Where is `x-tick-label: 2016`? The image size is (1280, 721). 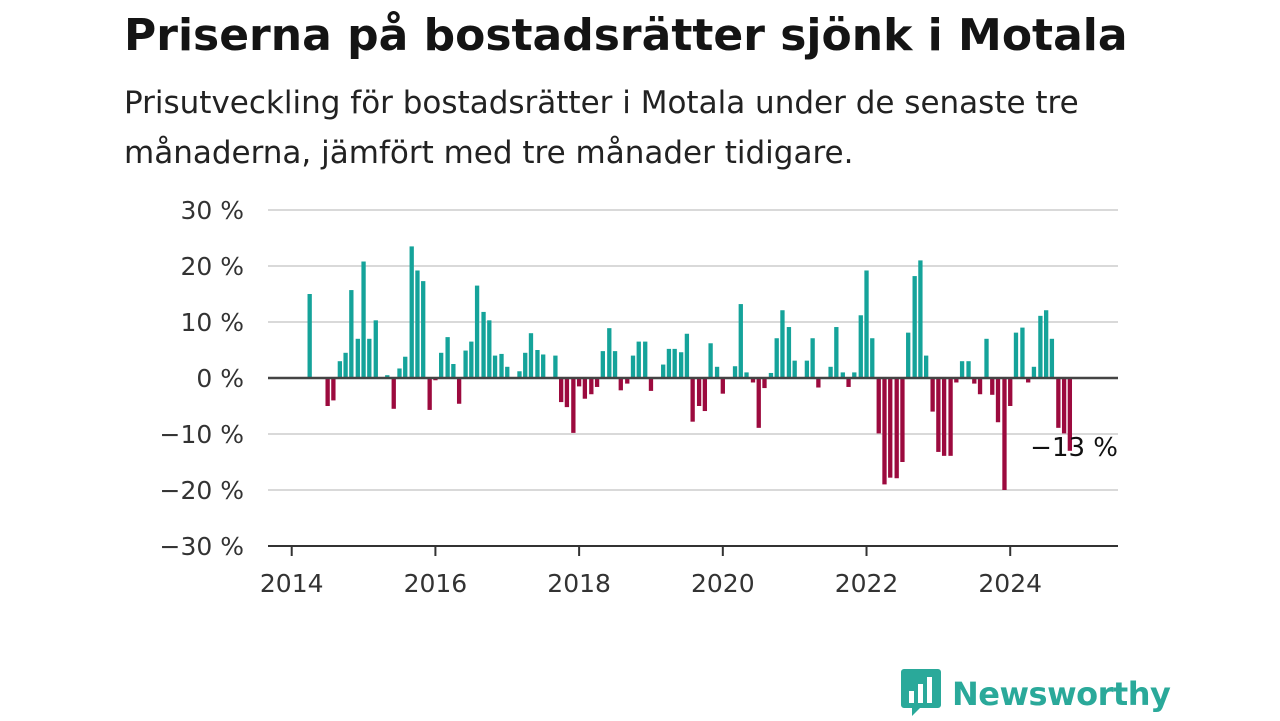
x-tick-label: 2016 is located at coordinates (436, 583).